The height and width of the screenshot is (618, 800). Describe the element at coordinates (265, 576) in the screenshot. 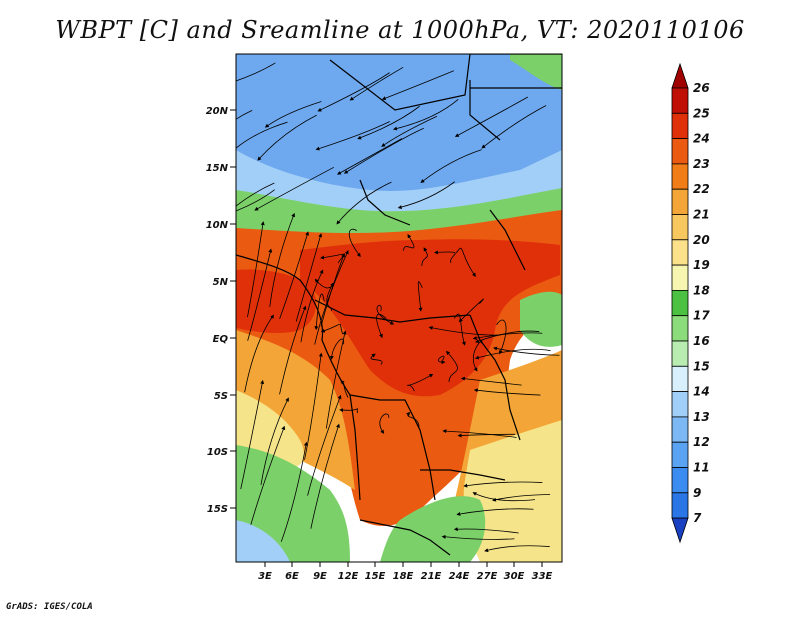

I see `lon-tick-label: 3E` at that location.